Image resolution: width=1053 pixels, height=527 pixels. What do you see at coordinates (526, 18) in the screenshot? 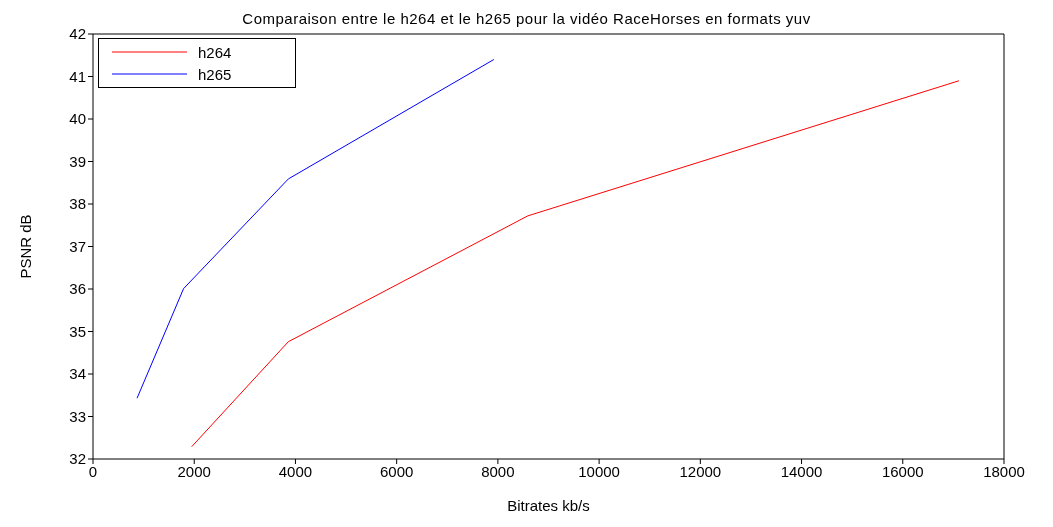
I see `chart-title: Comparaison entre le h264 et le h265 pour la vidéo RaceHorses en formats yuv` at bounding box center [526, 18].